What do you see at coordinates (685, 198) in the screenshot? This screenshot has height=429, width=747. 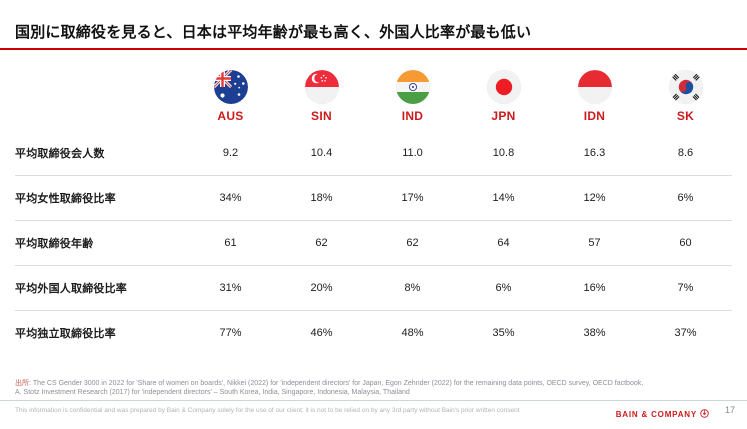 I see `cell-sk: 6%` at bounding box center [685, 198].